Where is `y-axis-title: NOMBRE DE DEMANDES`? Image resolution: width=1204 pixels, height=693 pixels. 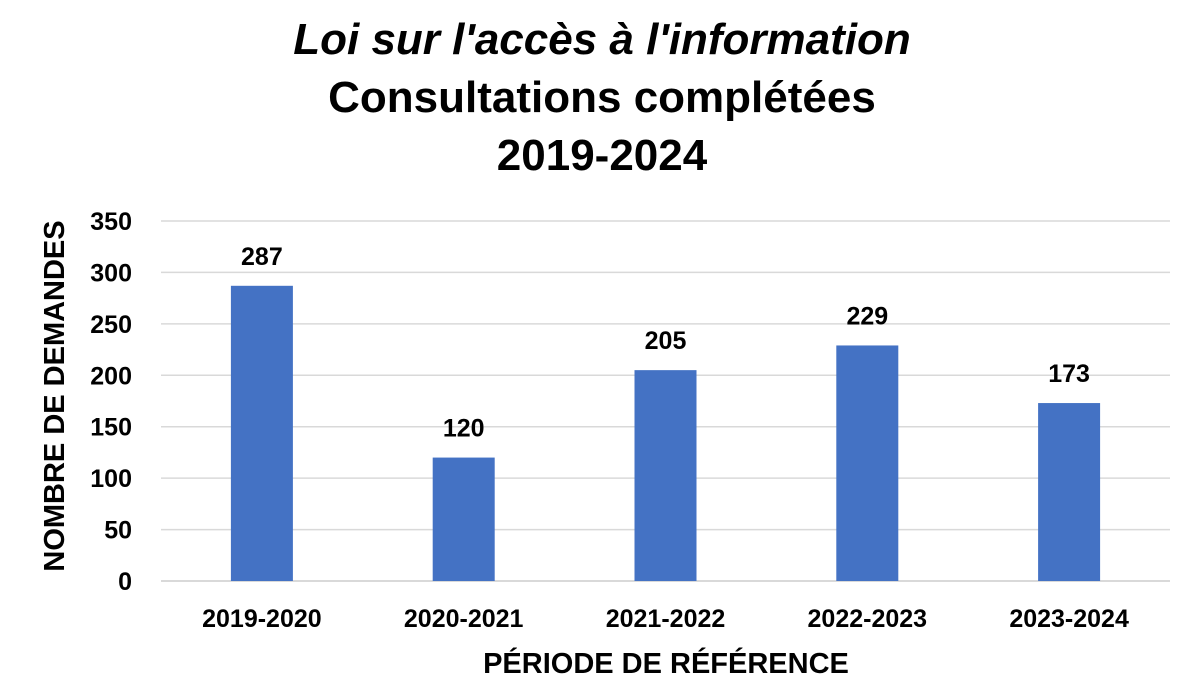 y-axis-title: NOMBRE DE DEMANDES is located at coordinates (55, 395).